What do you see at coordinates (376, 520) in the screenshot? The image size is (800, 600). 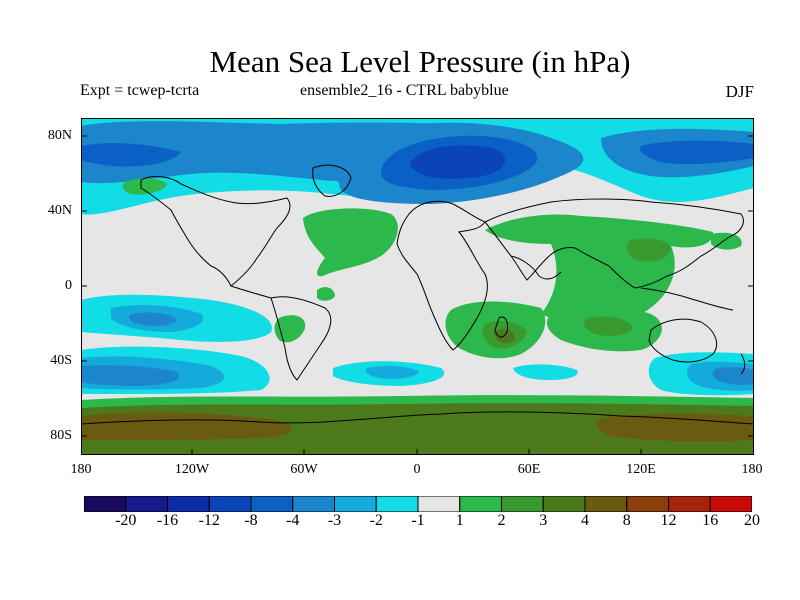 I see `colorbar-label: -2` at bounding box center [376, 520].